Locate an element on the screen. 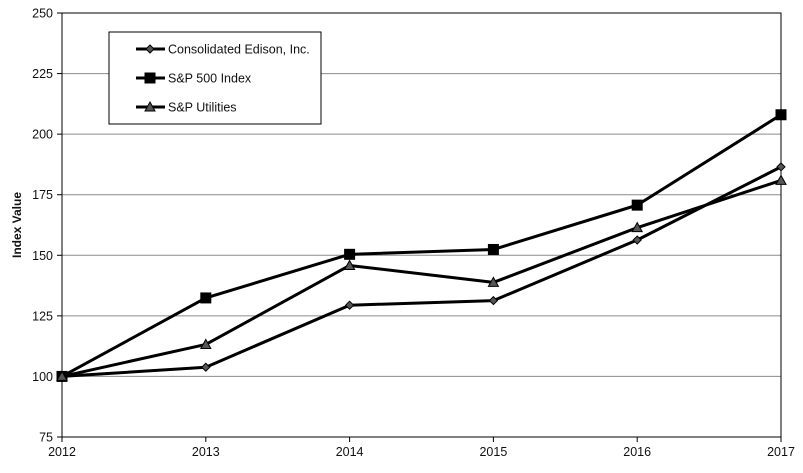  x-tick-label: 2014 is located at coordinates (350, 452).